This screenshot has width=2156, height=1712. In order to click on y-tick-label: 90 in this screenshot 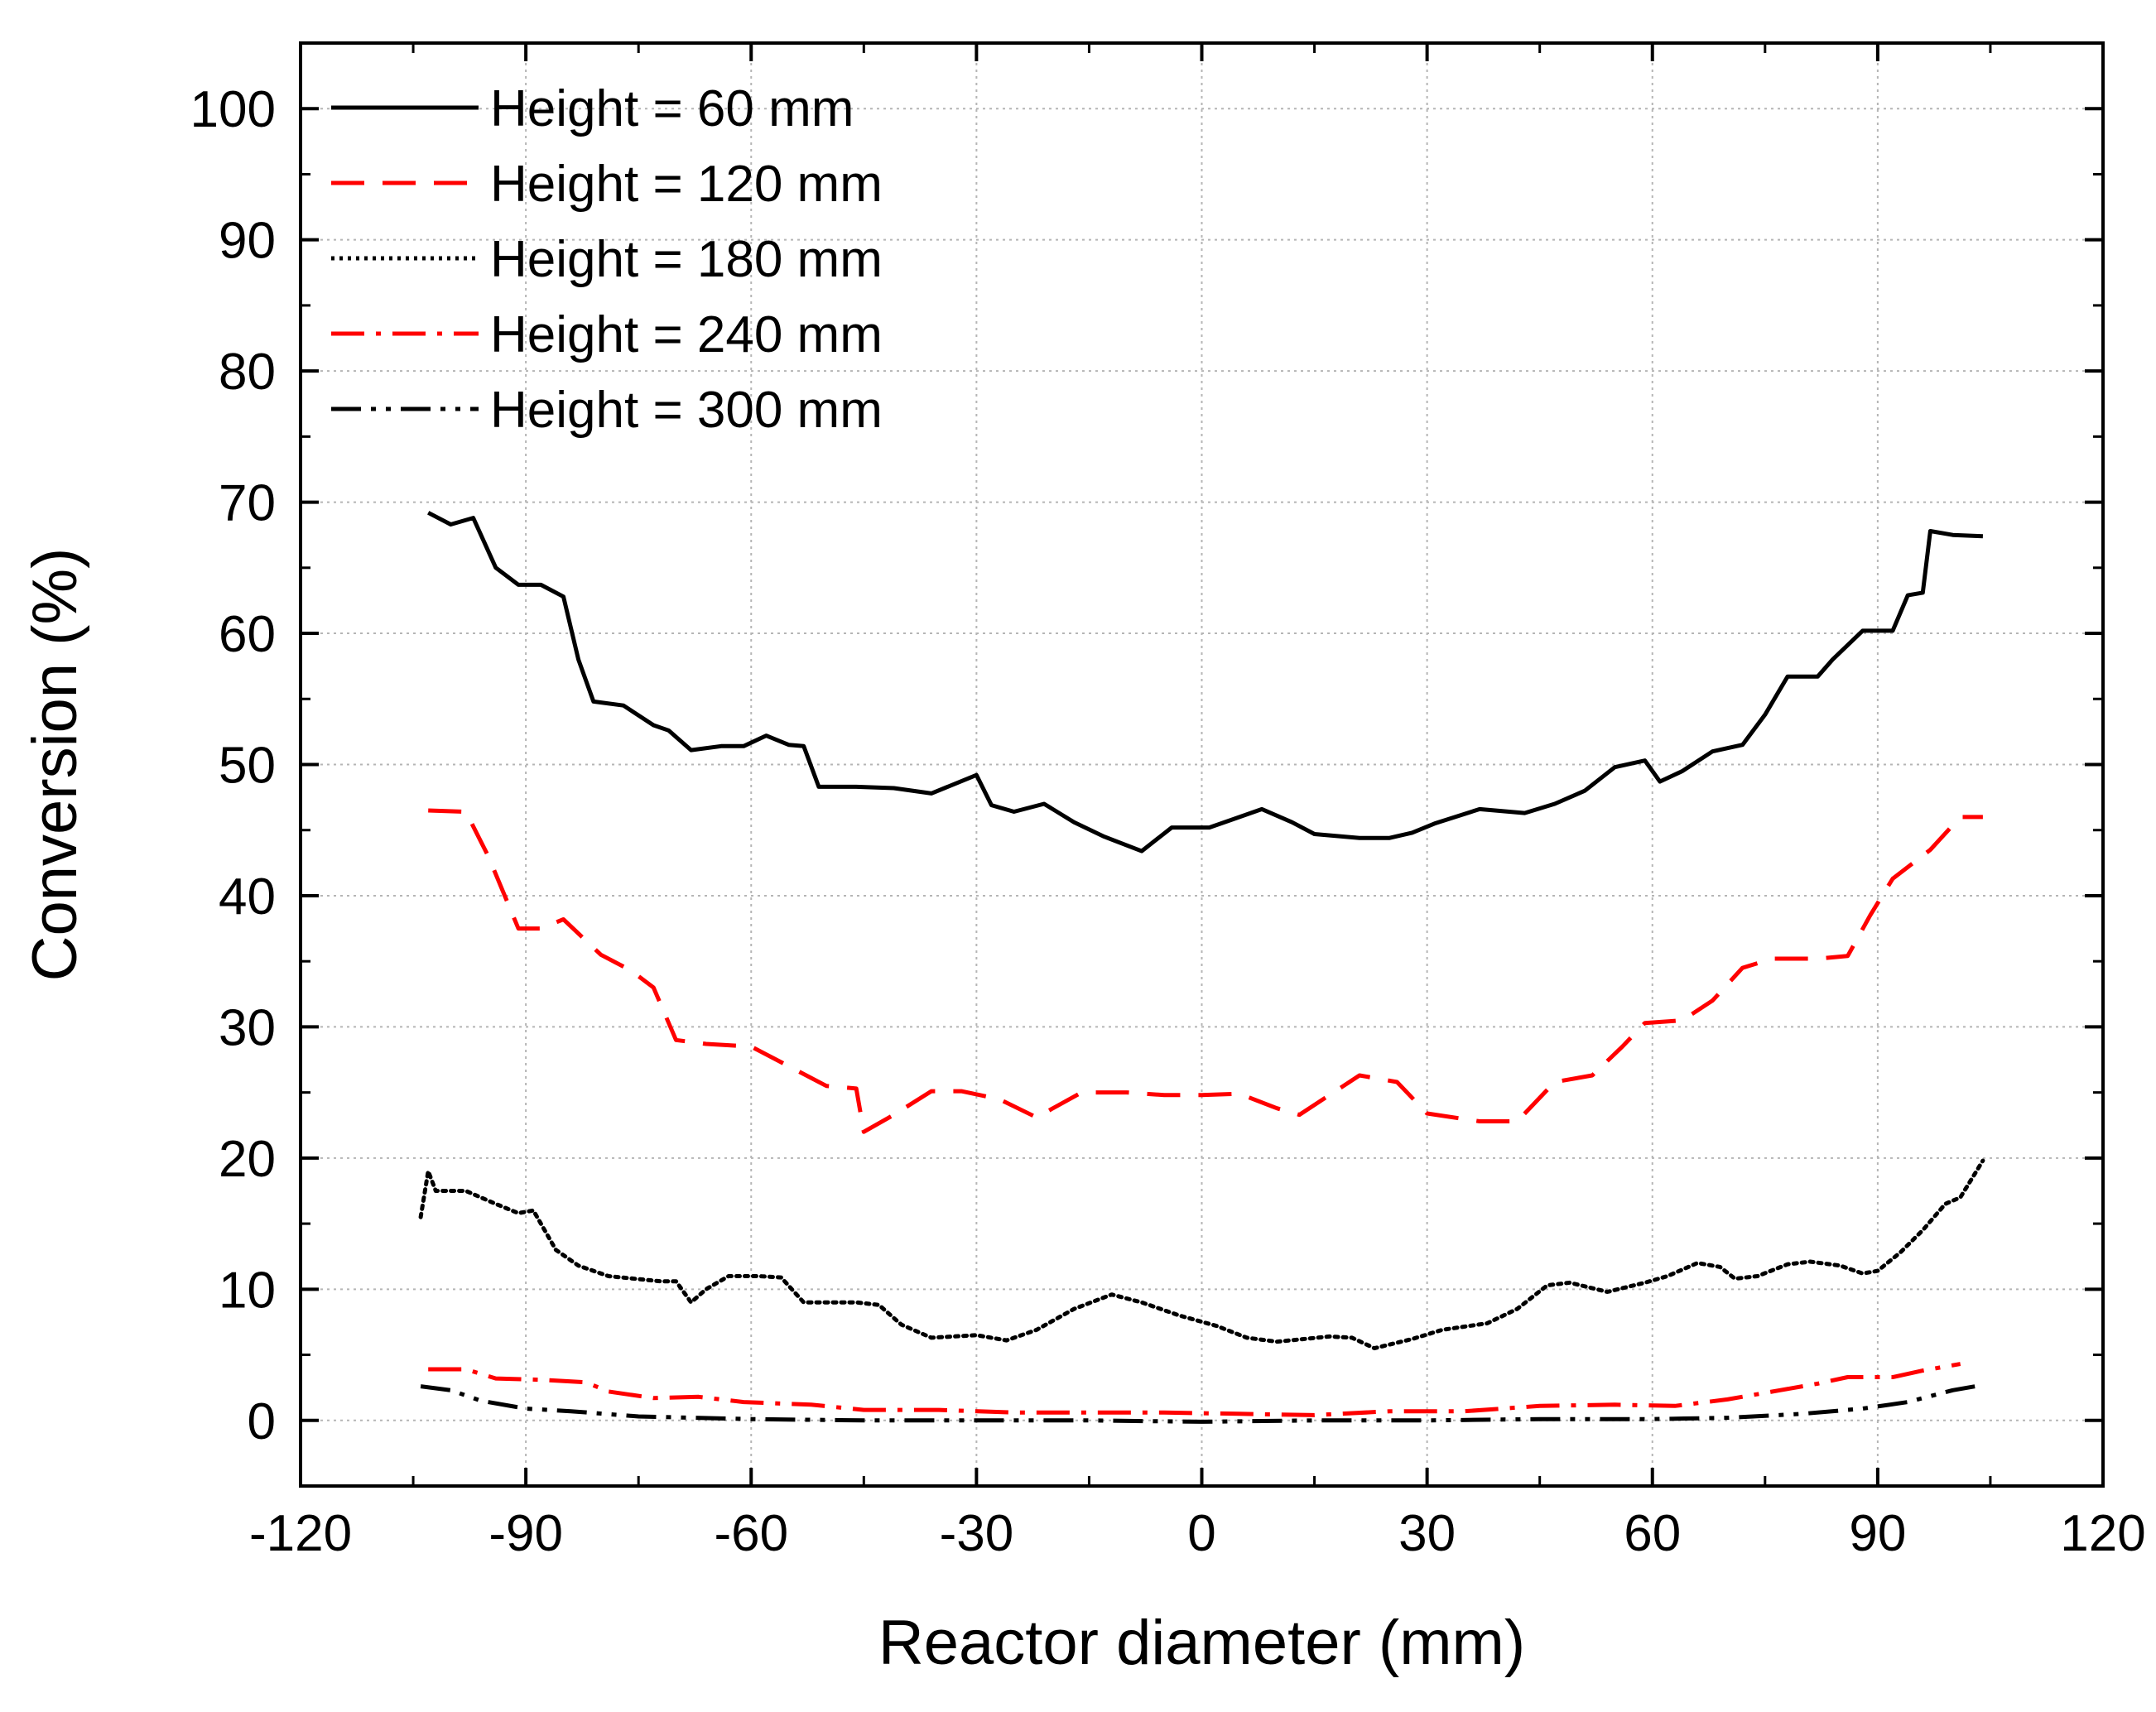, I will do `click(248, 241)`.